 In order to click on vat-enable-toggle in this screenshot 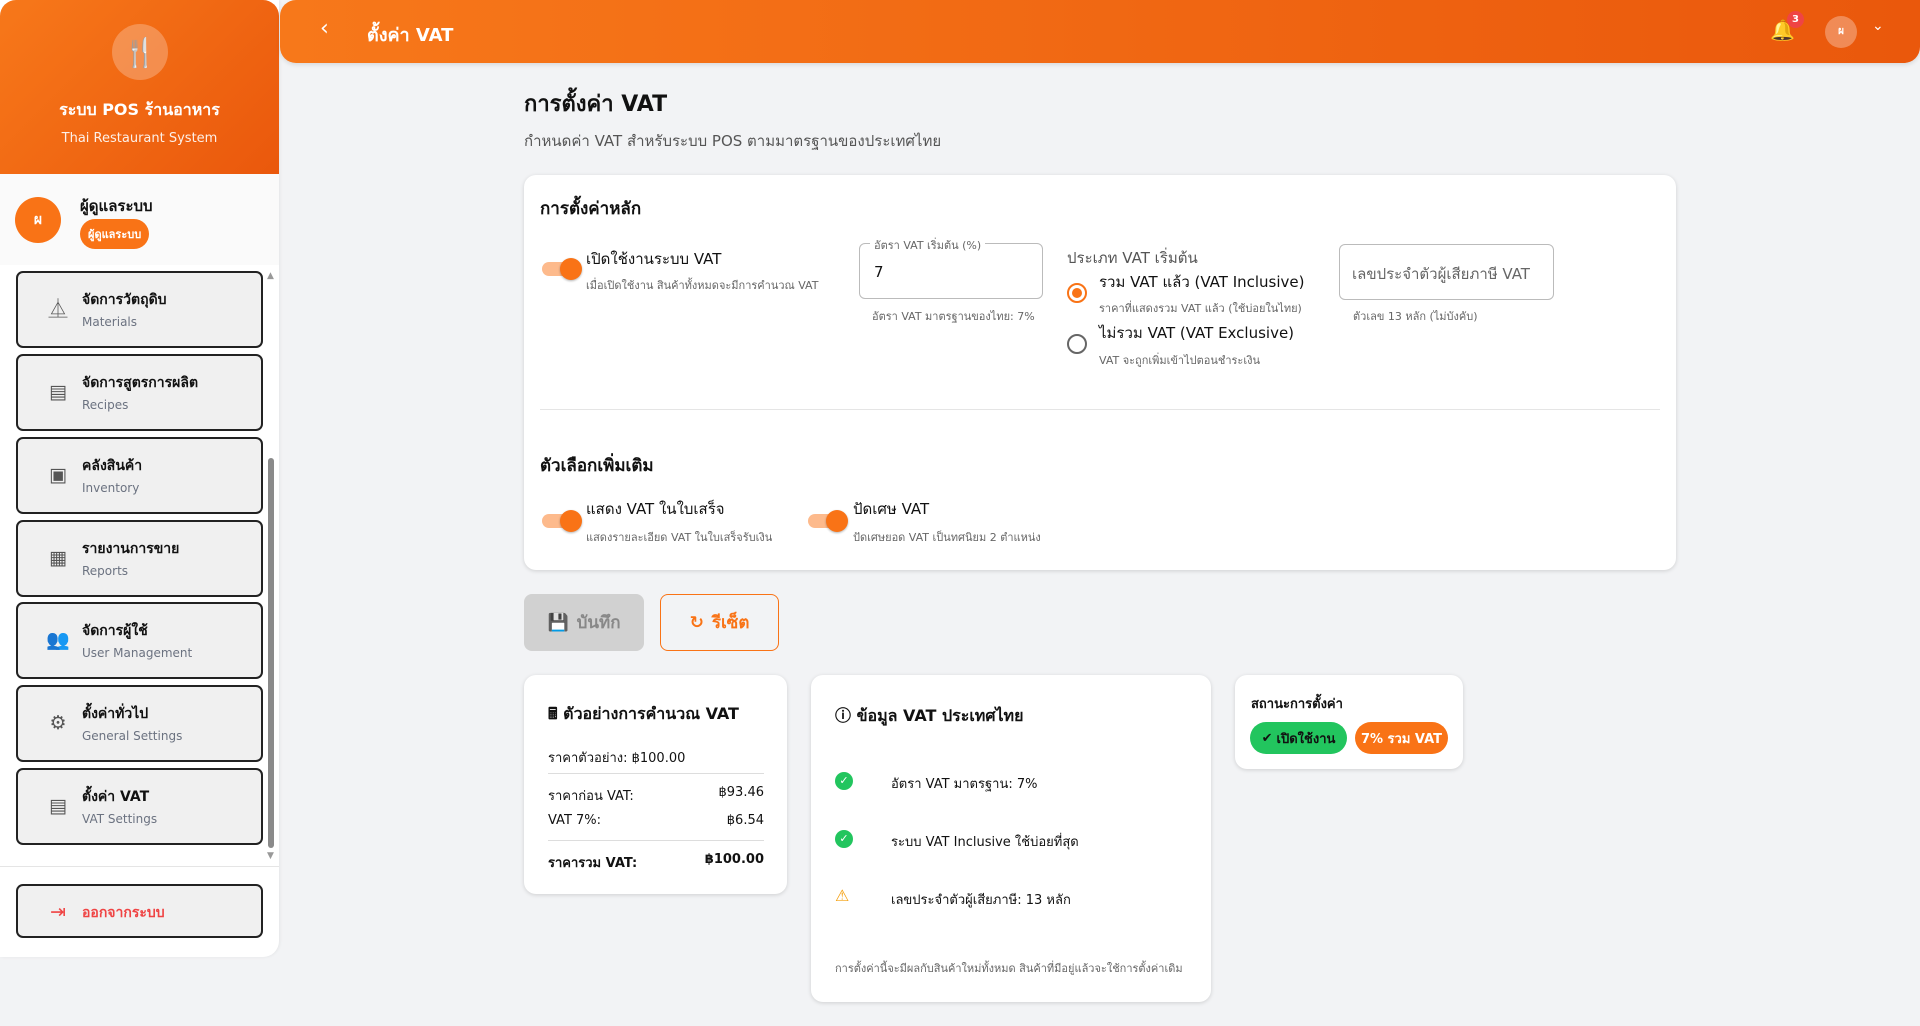, I will do `click(562, 269)`.